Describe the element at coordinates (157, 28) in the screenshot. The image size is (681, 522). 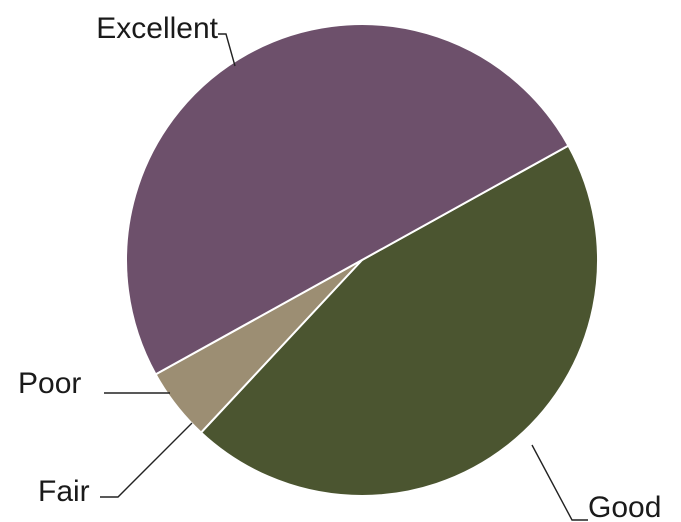
I see `slice-label-excellent: Excellent` at that location.